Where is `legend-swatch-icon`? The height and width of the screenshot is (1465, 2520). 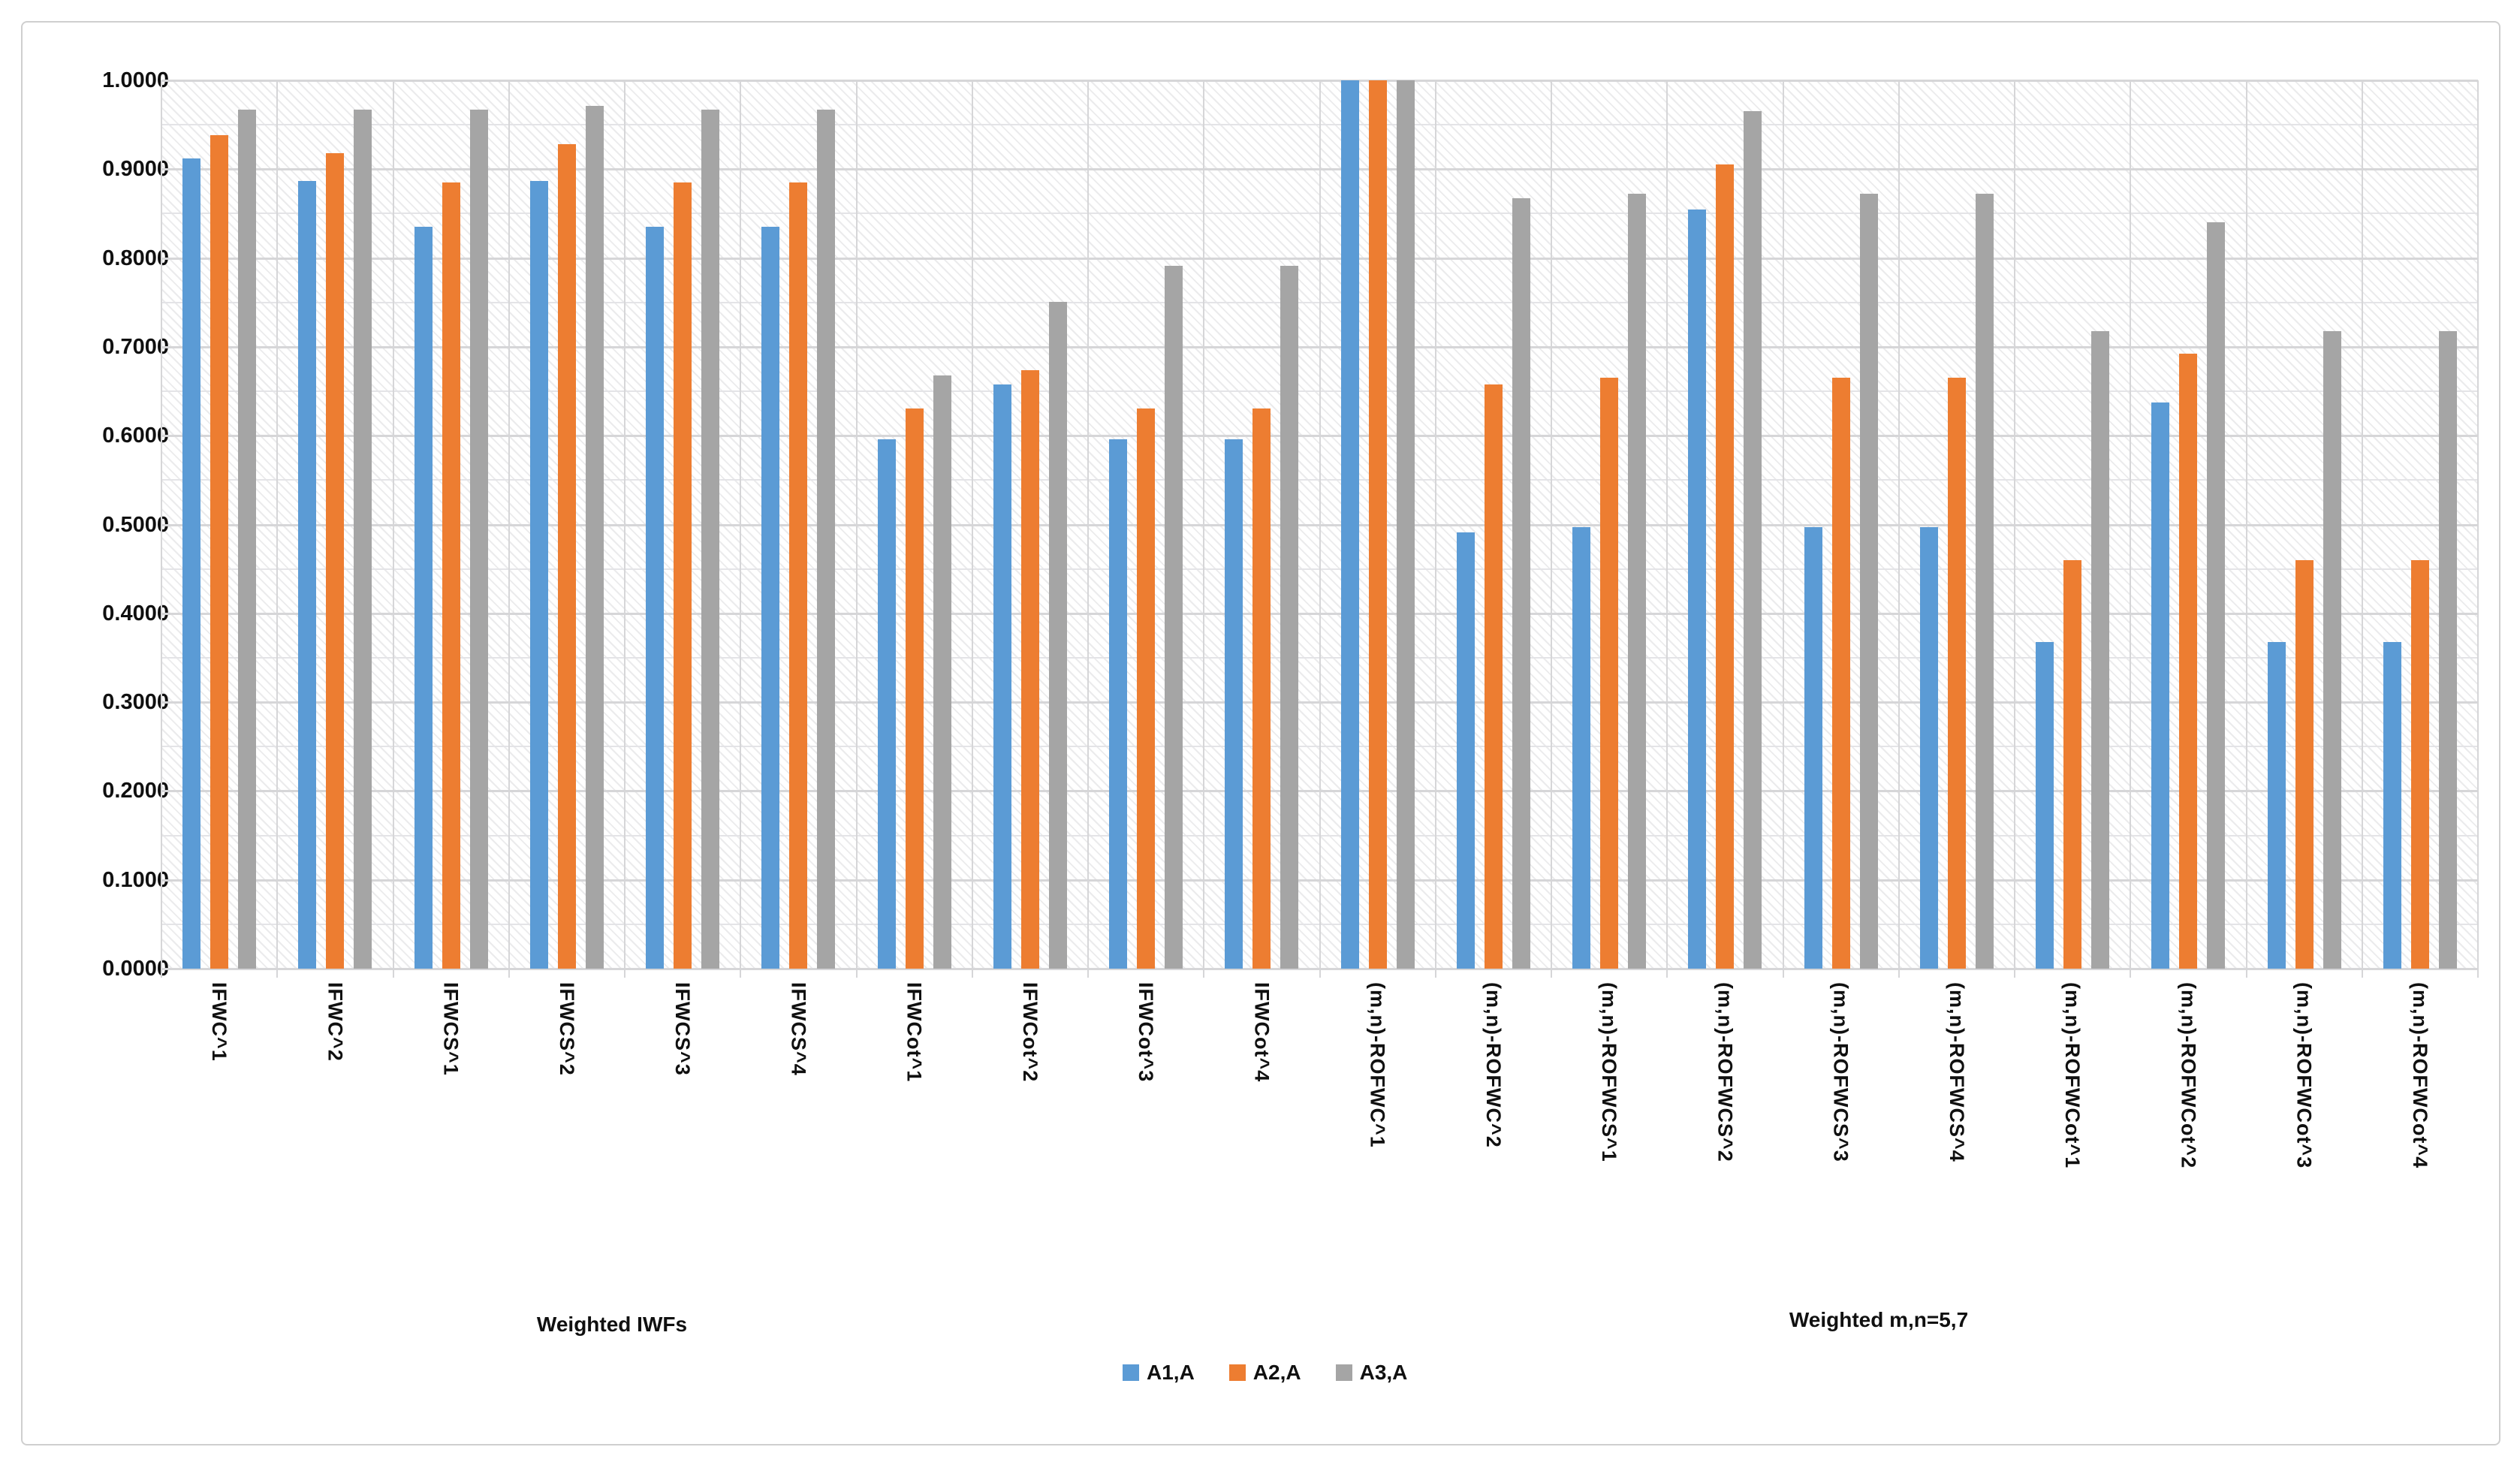 legend-swatch-icon is located at coordinates (1343, 1372).